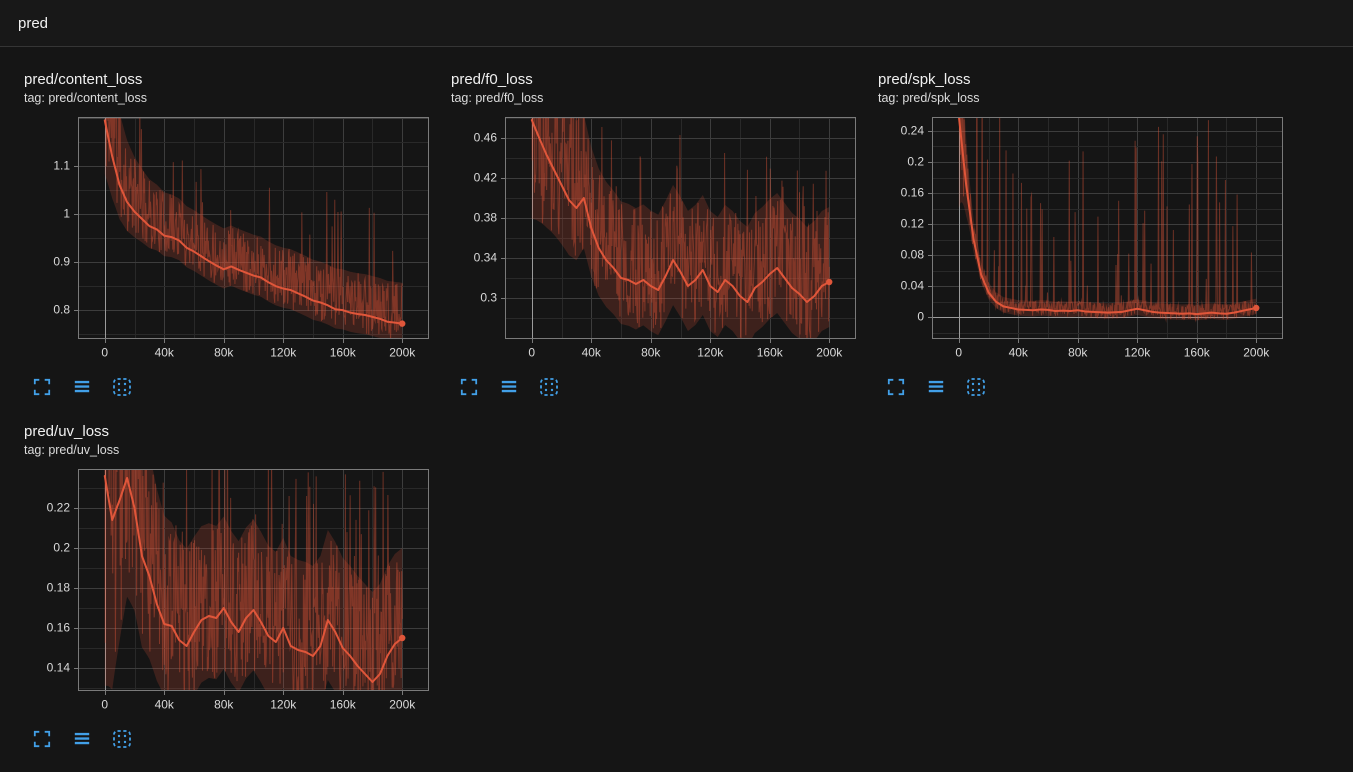 The image size is (1353, 772). What do you see at coordinates (83, 79) in the screenshot?
I see `chart-title: pred/content_loss` at bounding box center [83, 79].